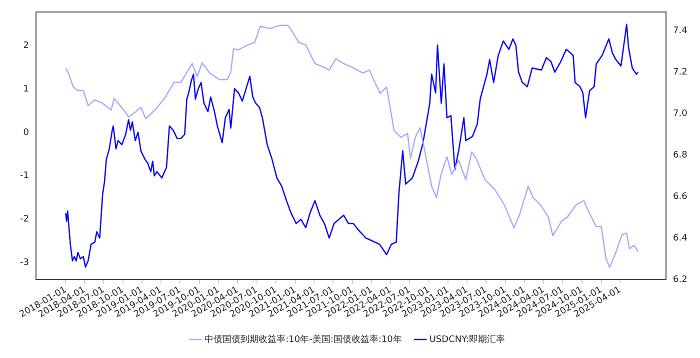  Describe the element at coordinates (680, 72) in the screenshot. I see `y2-tick-label: 7.2` at that location.